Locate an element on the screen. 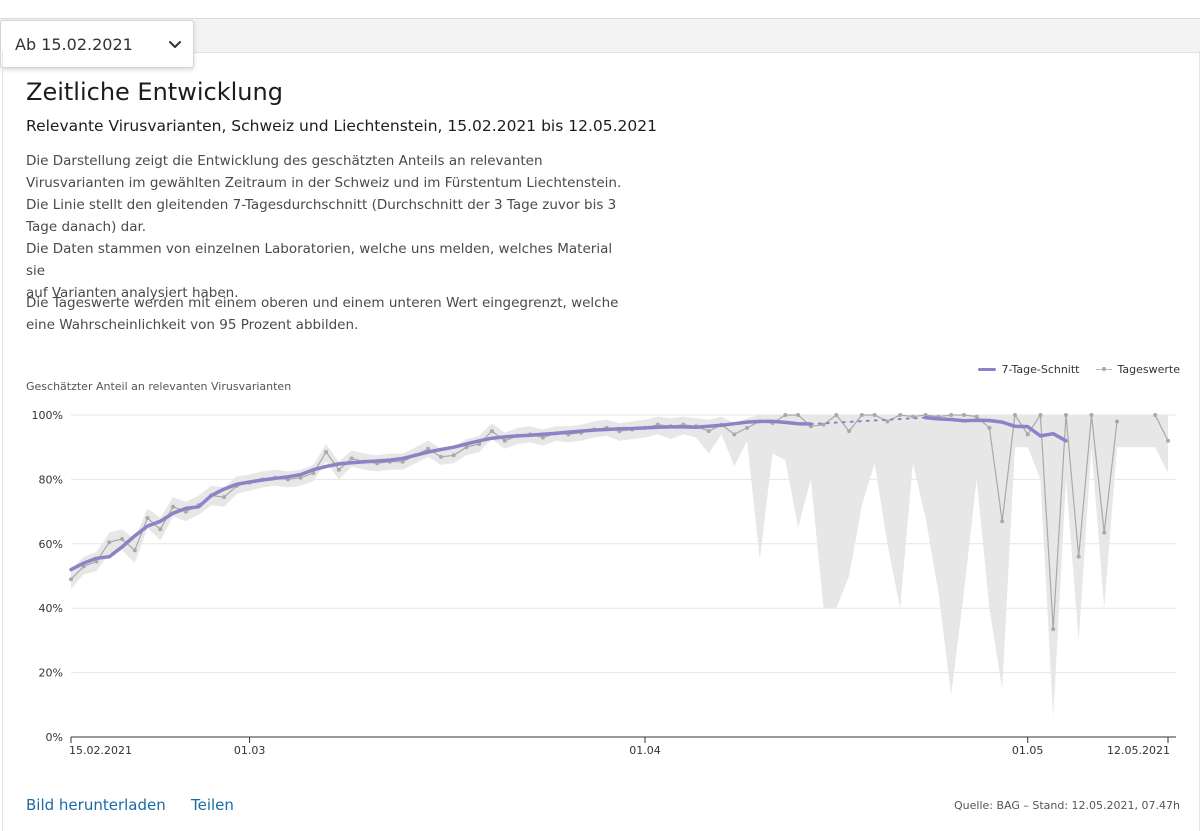  page-title: Zeitliche Entwicklung is located at coordinates (154, 92).